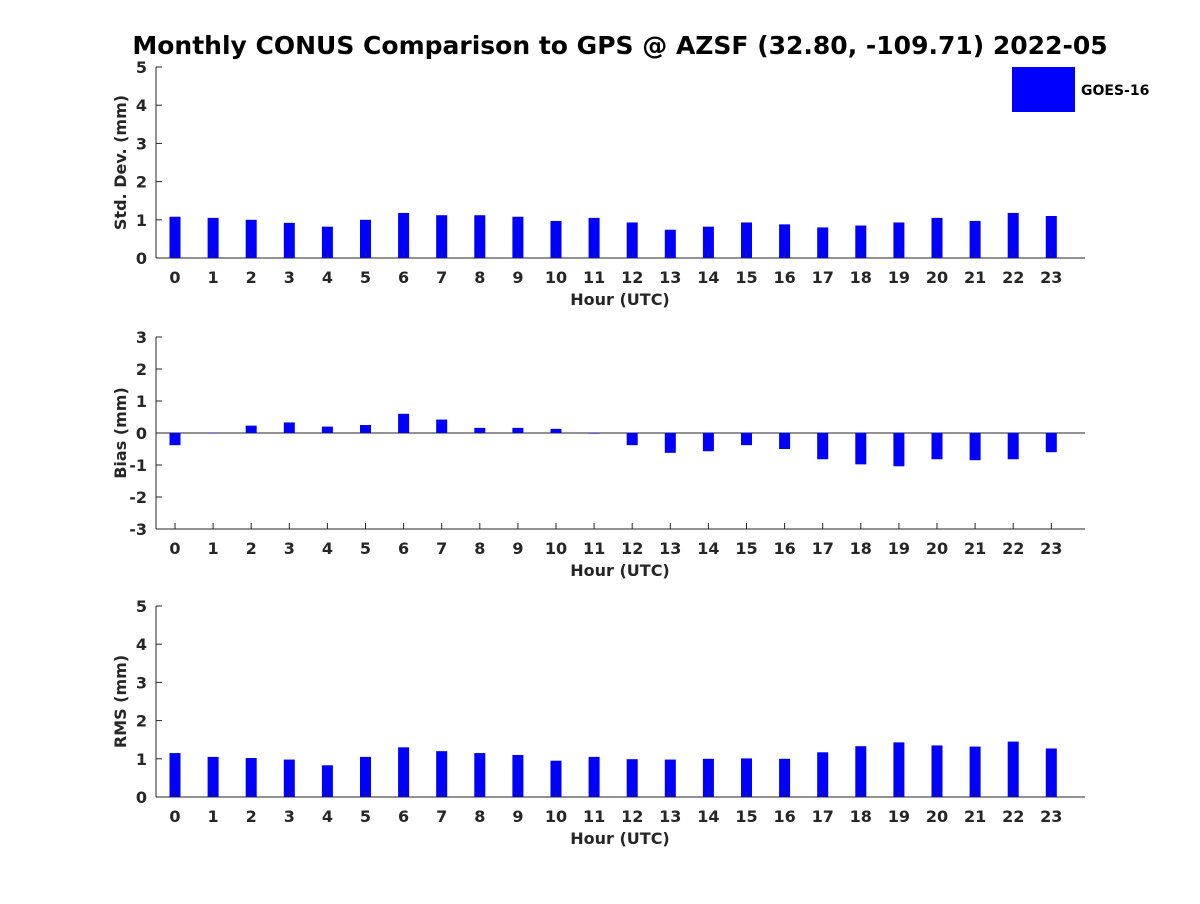  I want to click on x-tick-label: 14, so click(708, 548).